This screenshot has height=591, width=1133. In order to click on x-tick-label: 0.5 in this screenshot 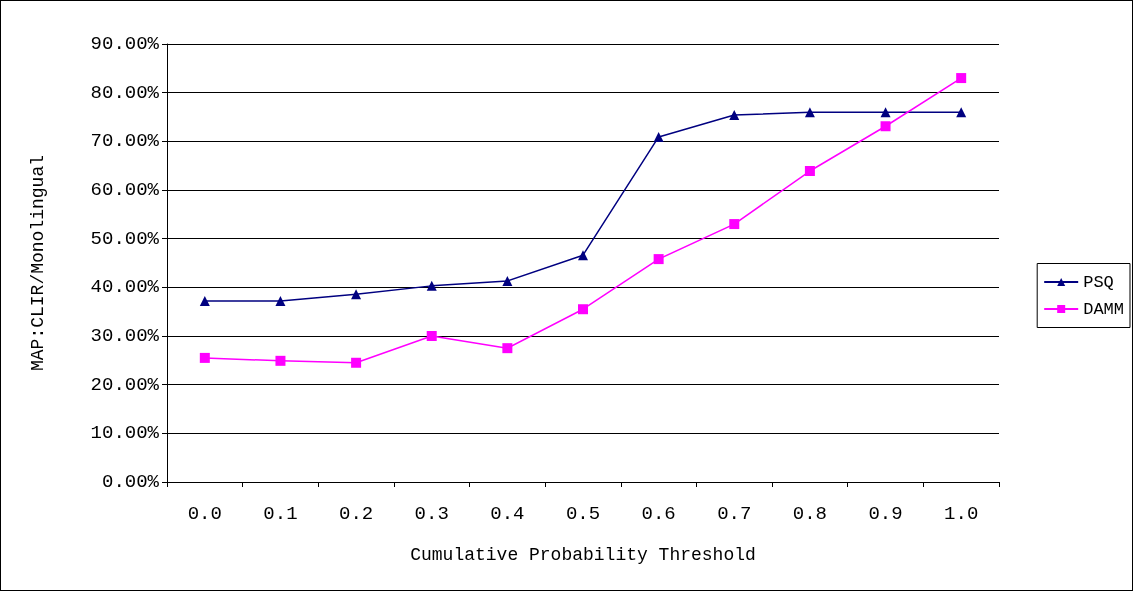, I will do `click(583, 513)`.